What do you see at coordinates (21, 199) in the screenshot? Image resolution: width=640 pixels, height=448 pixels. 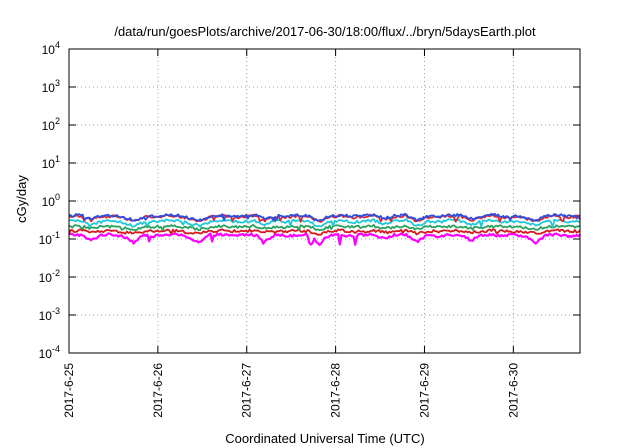 I see `y-axis-label: cGy/day` at bounding box center [21, 199].